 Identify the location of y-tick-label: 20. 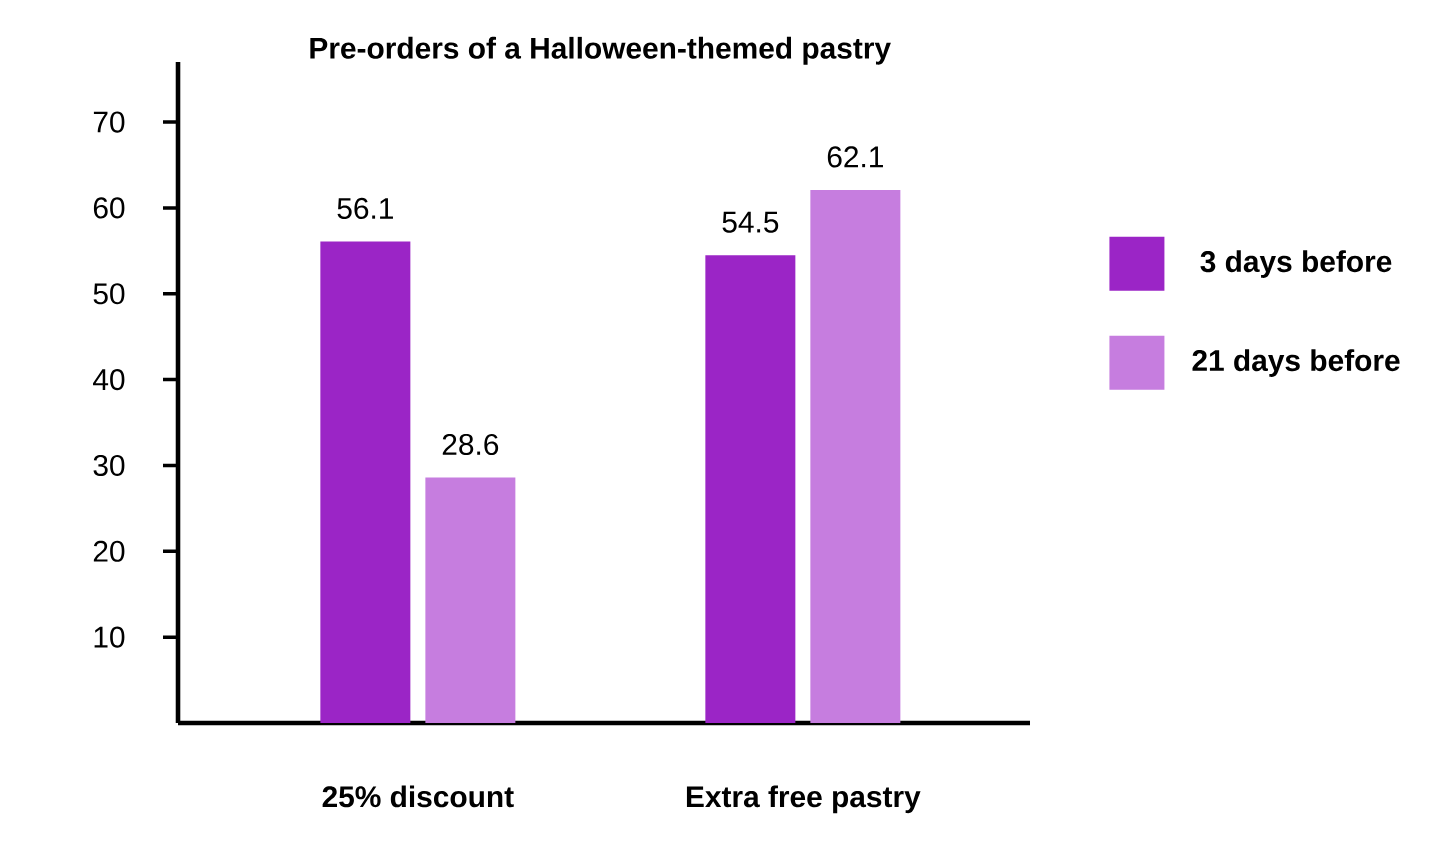
(109, 551).